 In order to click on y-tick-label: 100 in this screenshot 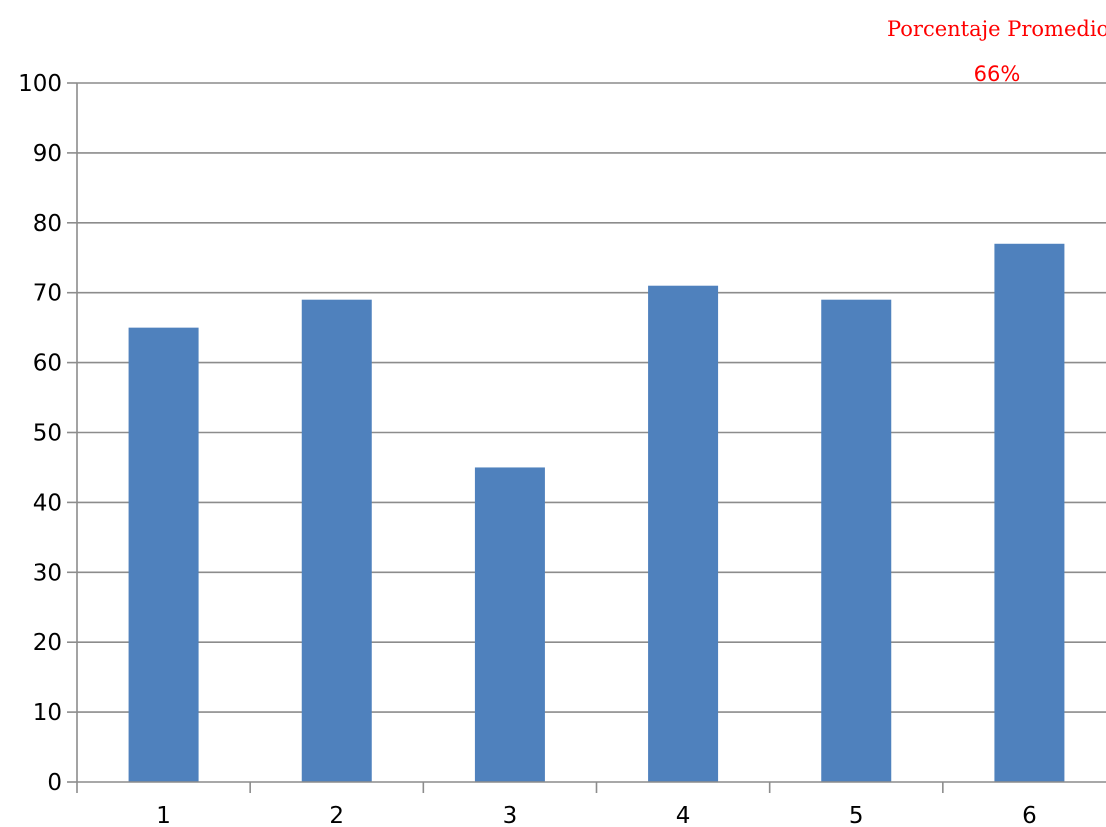, I will do `click(40, 84)`.